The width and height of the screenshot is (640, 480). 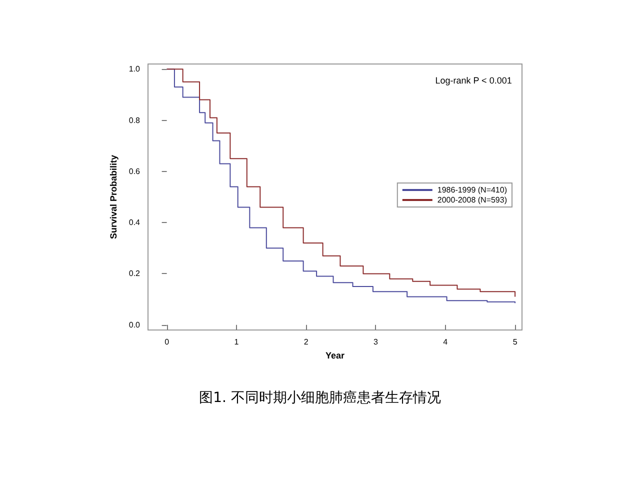 What do you see at coordinates (320, 398) in the screenshot?
I see `text: 图1. 不同时期小细胞肺癌患者生存情况` at bounding box center [320, 398].